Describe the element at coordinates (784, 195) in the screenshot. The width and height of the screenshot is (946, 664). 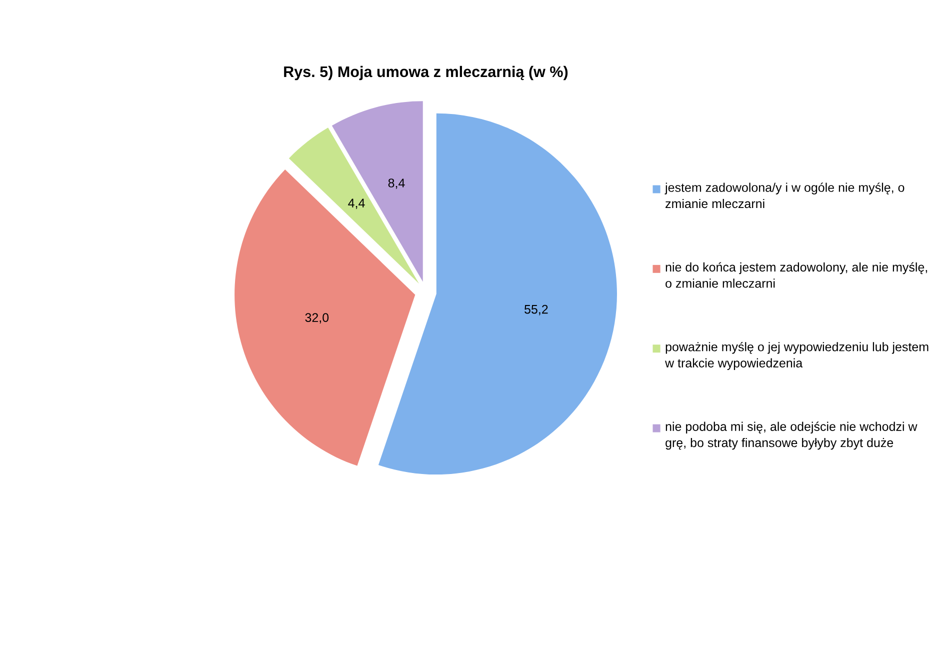
I see `legend-label: jestem zadowolona/y i w ogóle nie myślę, o zmianie mleczarni` at that location.